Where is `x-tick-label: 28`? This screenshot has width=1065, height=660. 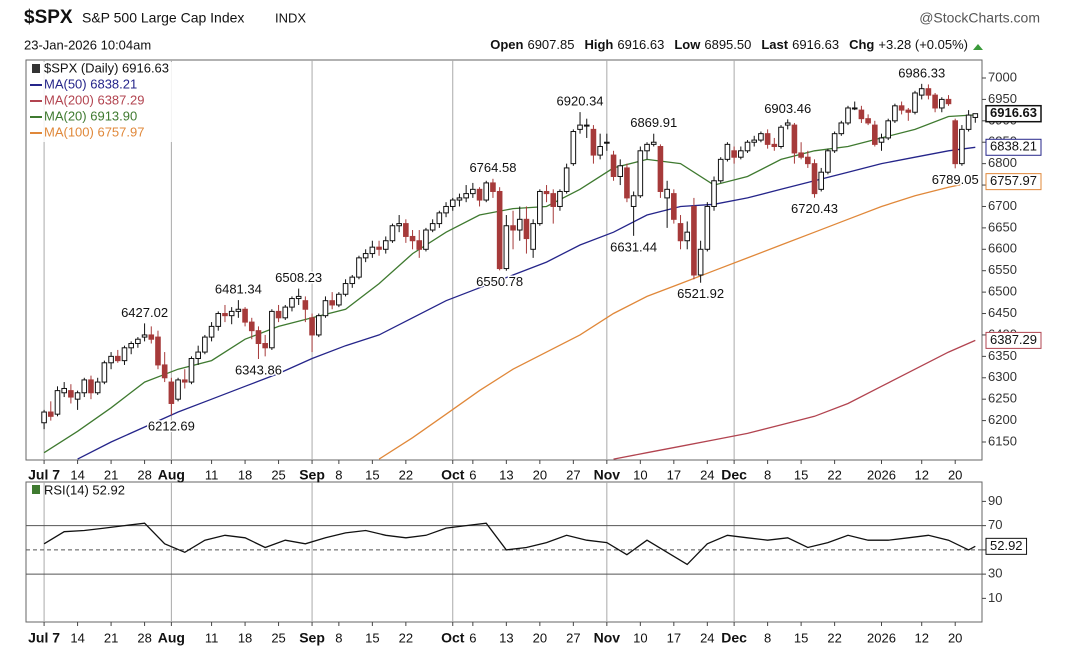
x-tick-label: 28 is located at coordinates (144, 474).